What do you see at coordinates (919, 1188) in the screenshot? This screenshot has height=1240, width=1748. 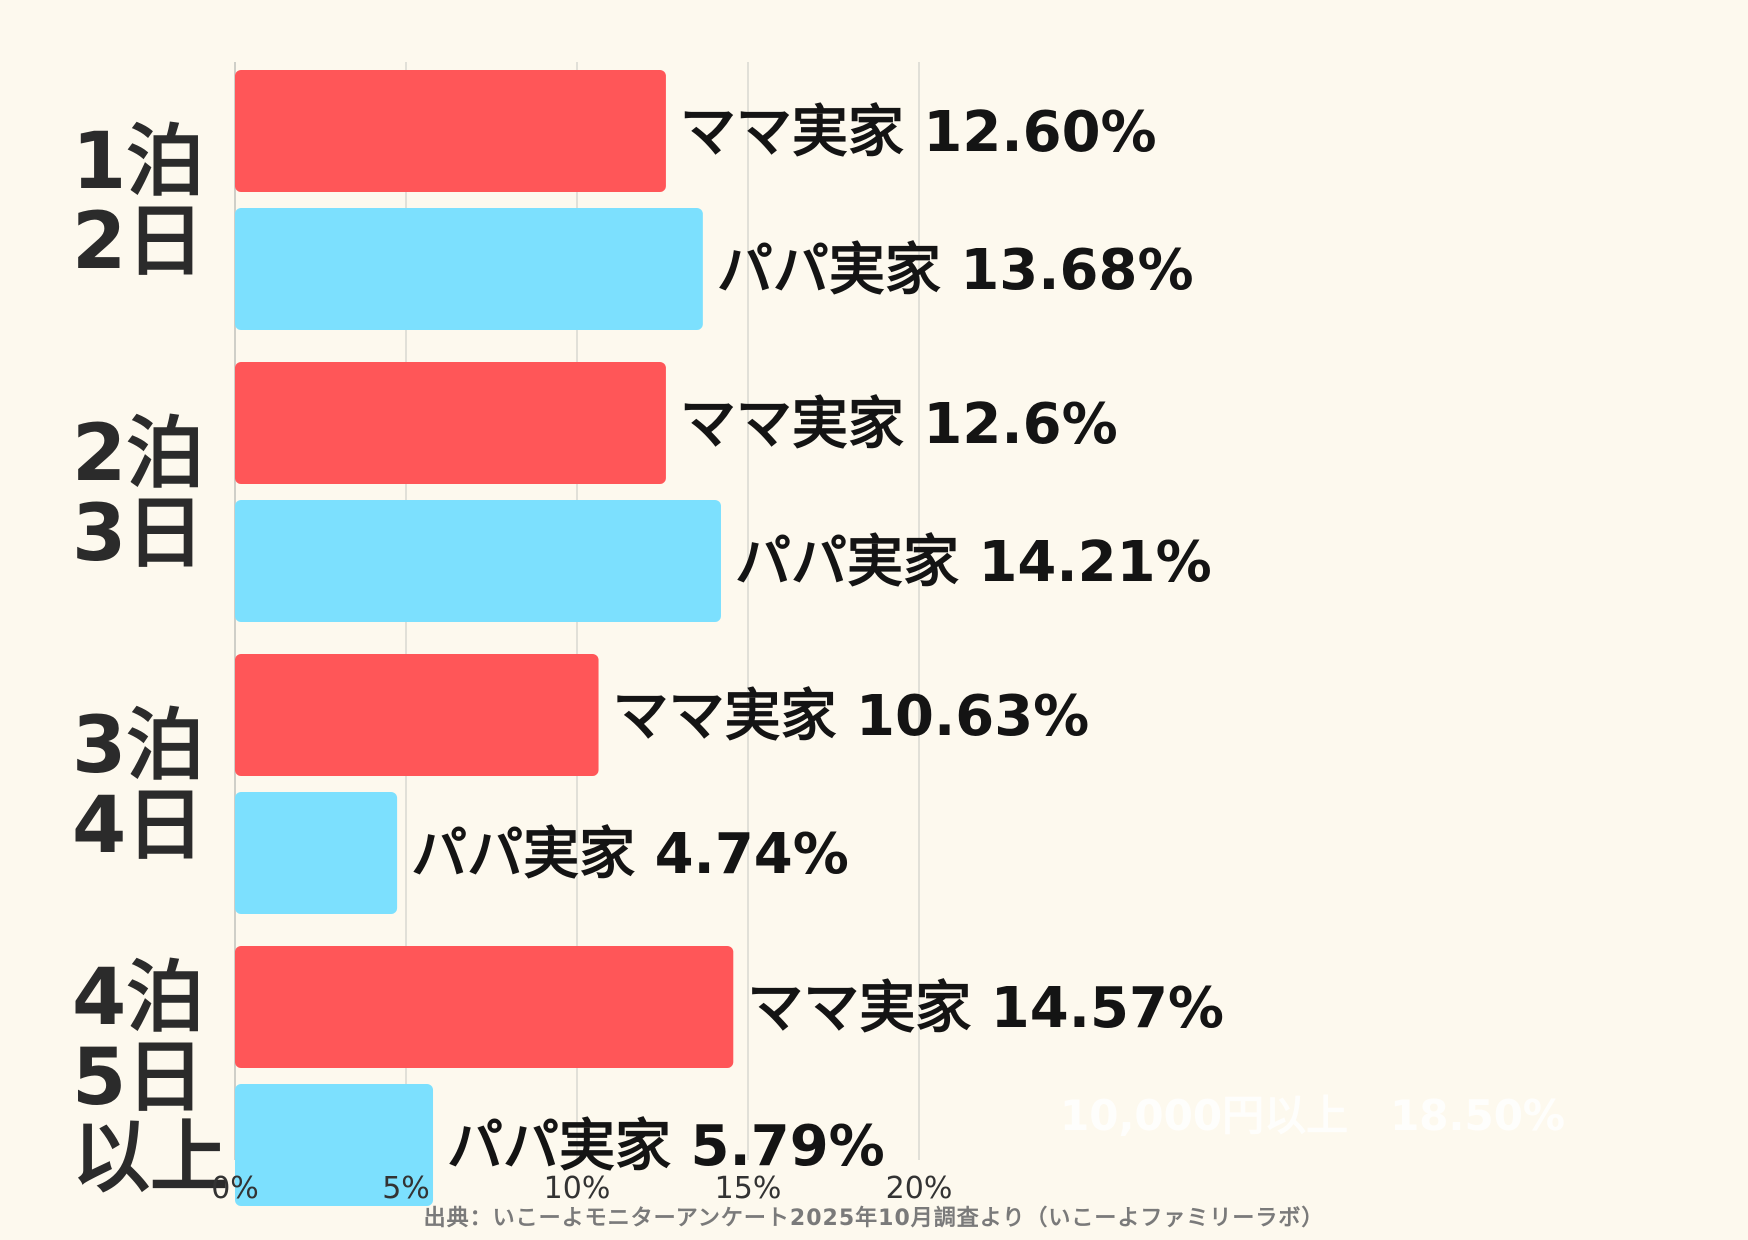 I see `x-tick-label: 20%` at bounding box center [919, 1188].